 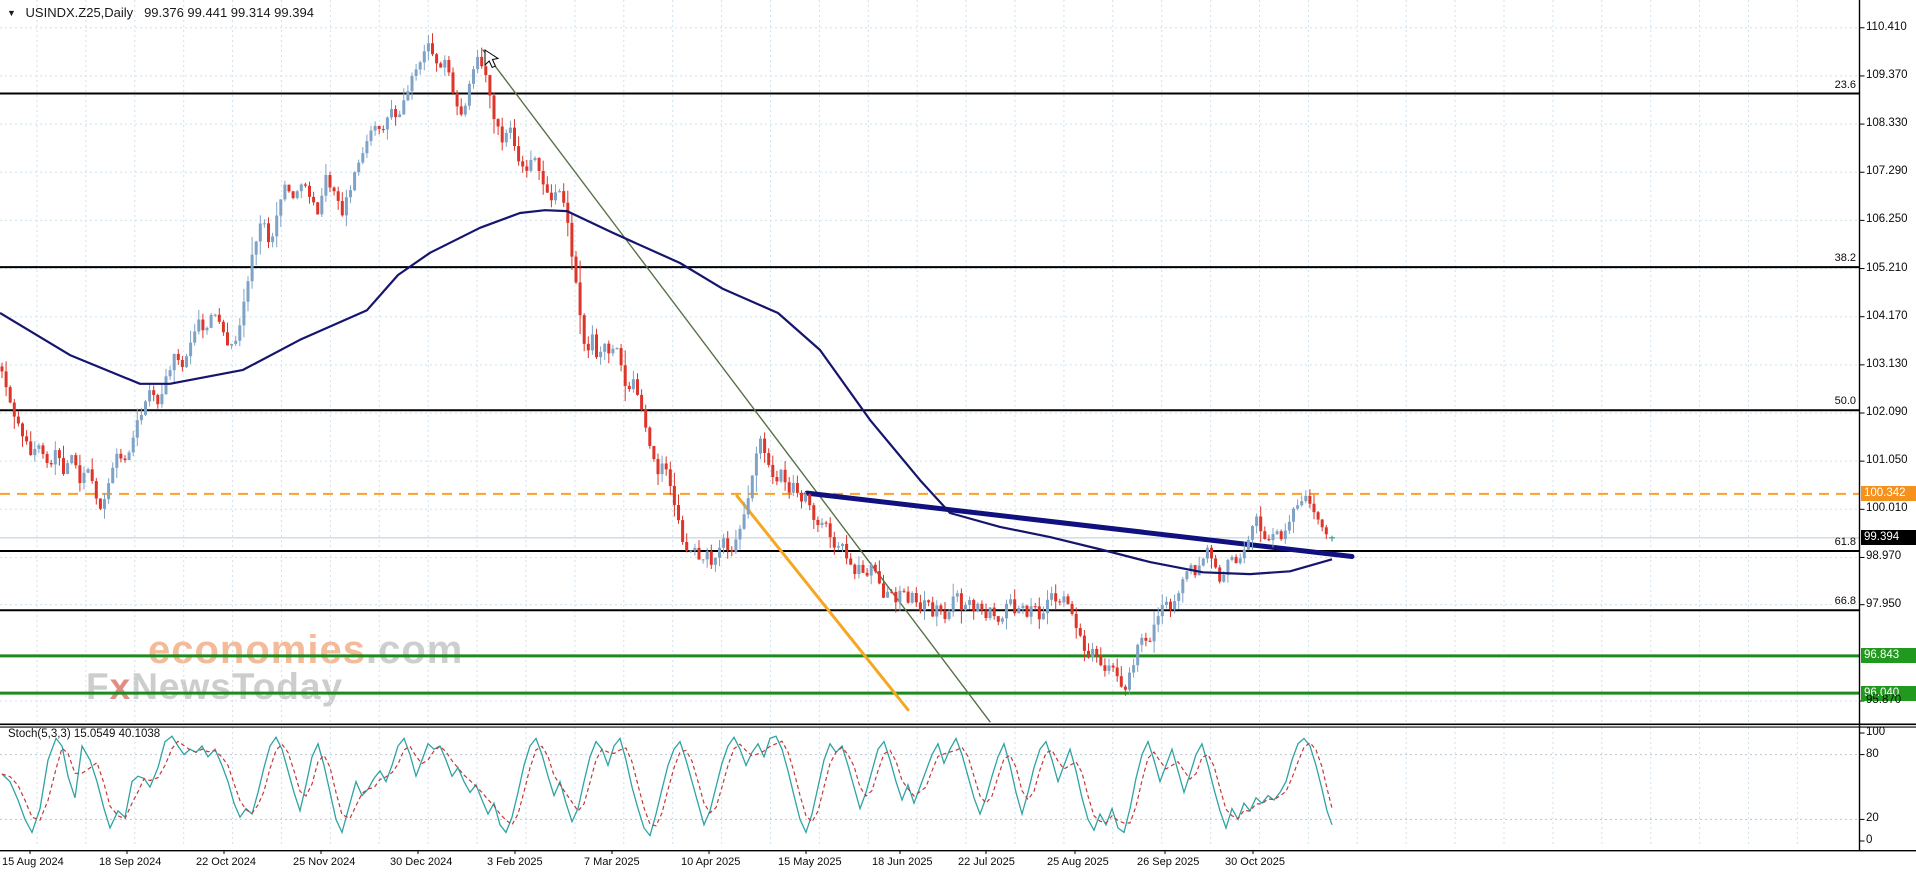 What do you see at coordinates (1079, 525) in the screenshot?
I see `trendline-navy-resistance` at bounding box center [1079, 525].